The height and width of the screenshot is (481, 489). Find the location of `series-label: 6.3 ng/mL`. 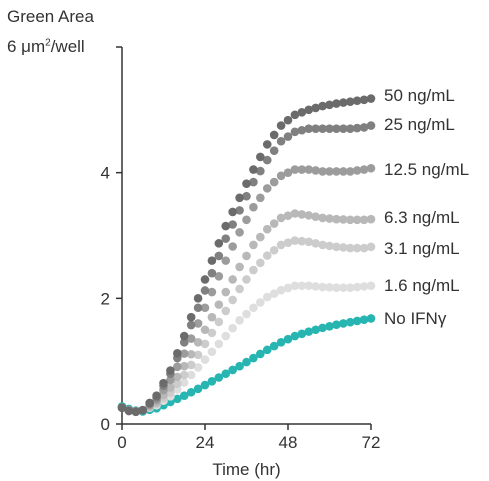

series-label: 6.3 ng/mL is located at coordinates (422, 217).